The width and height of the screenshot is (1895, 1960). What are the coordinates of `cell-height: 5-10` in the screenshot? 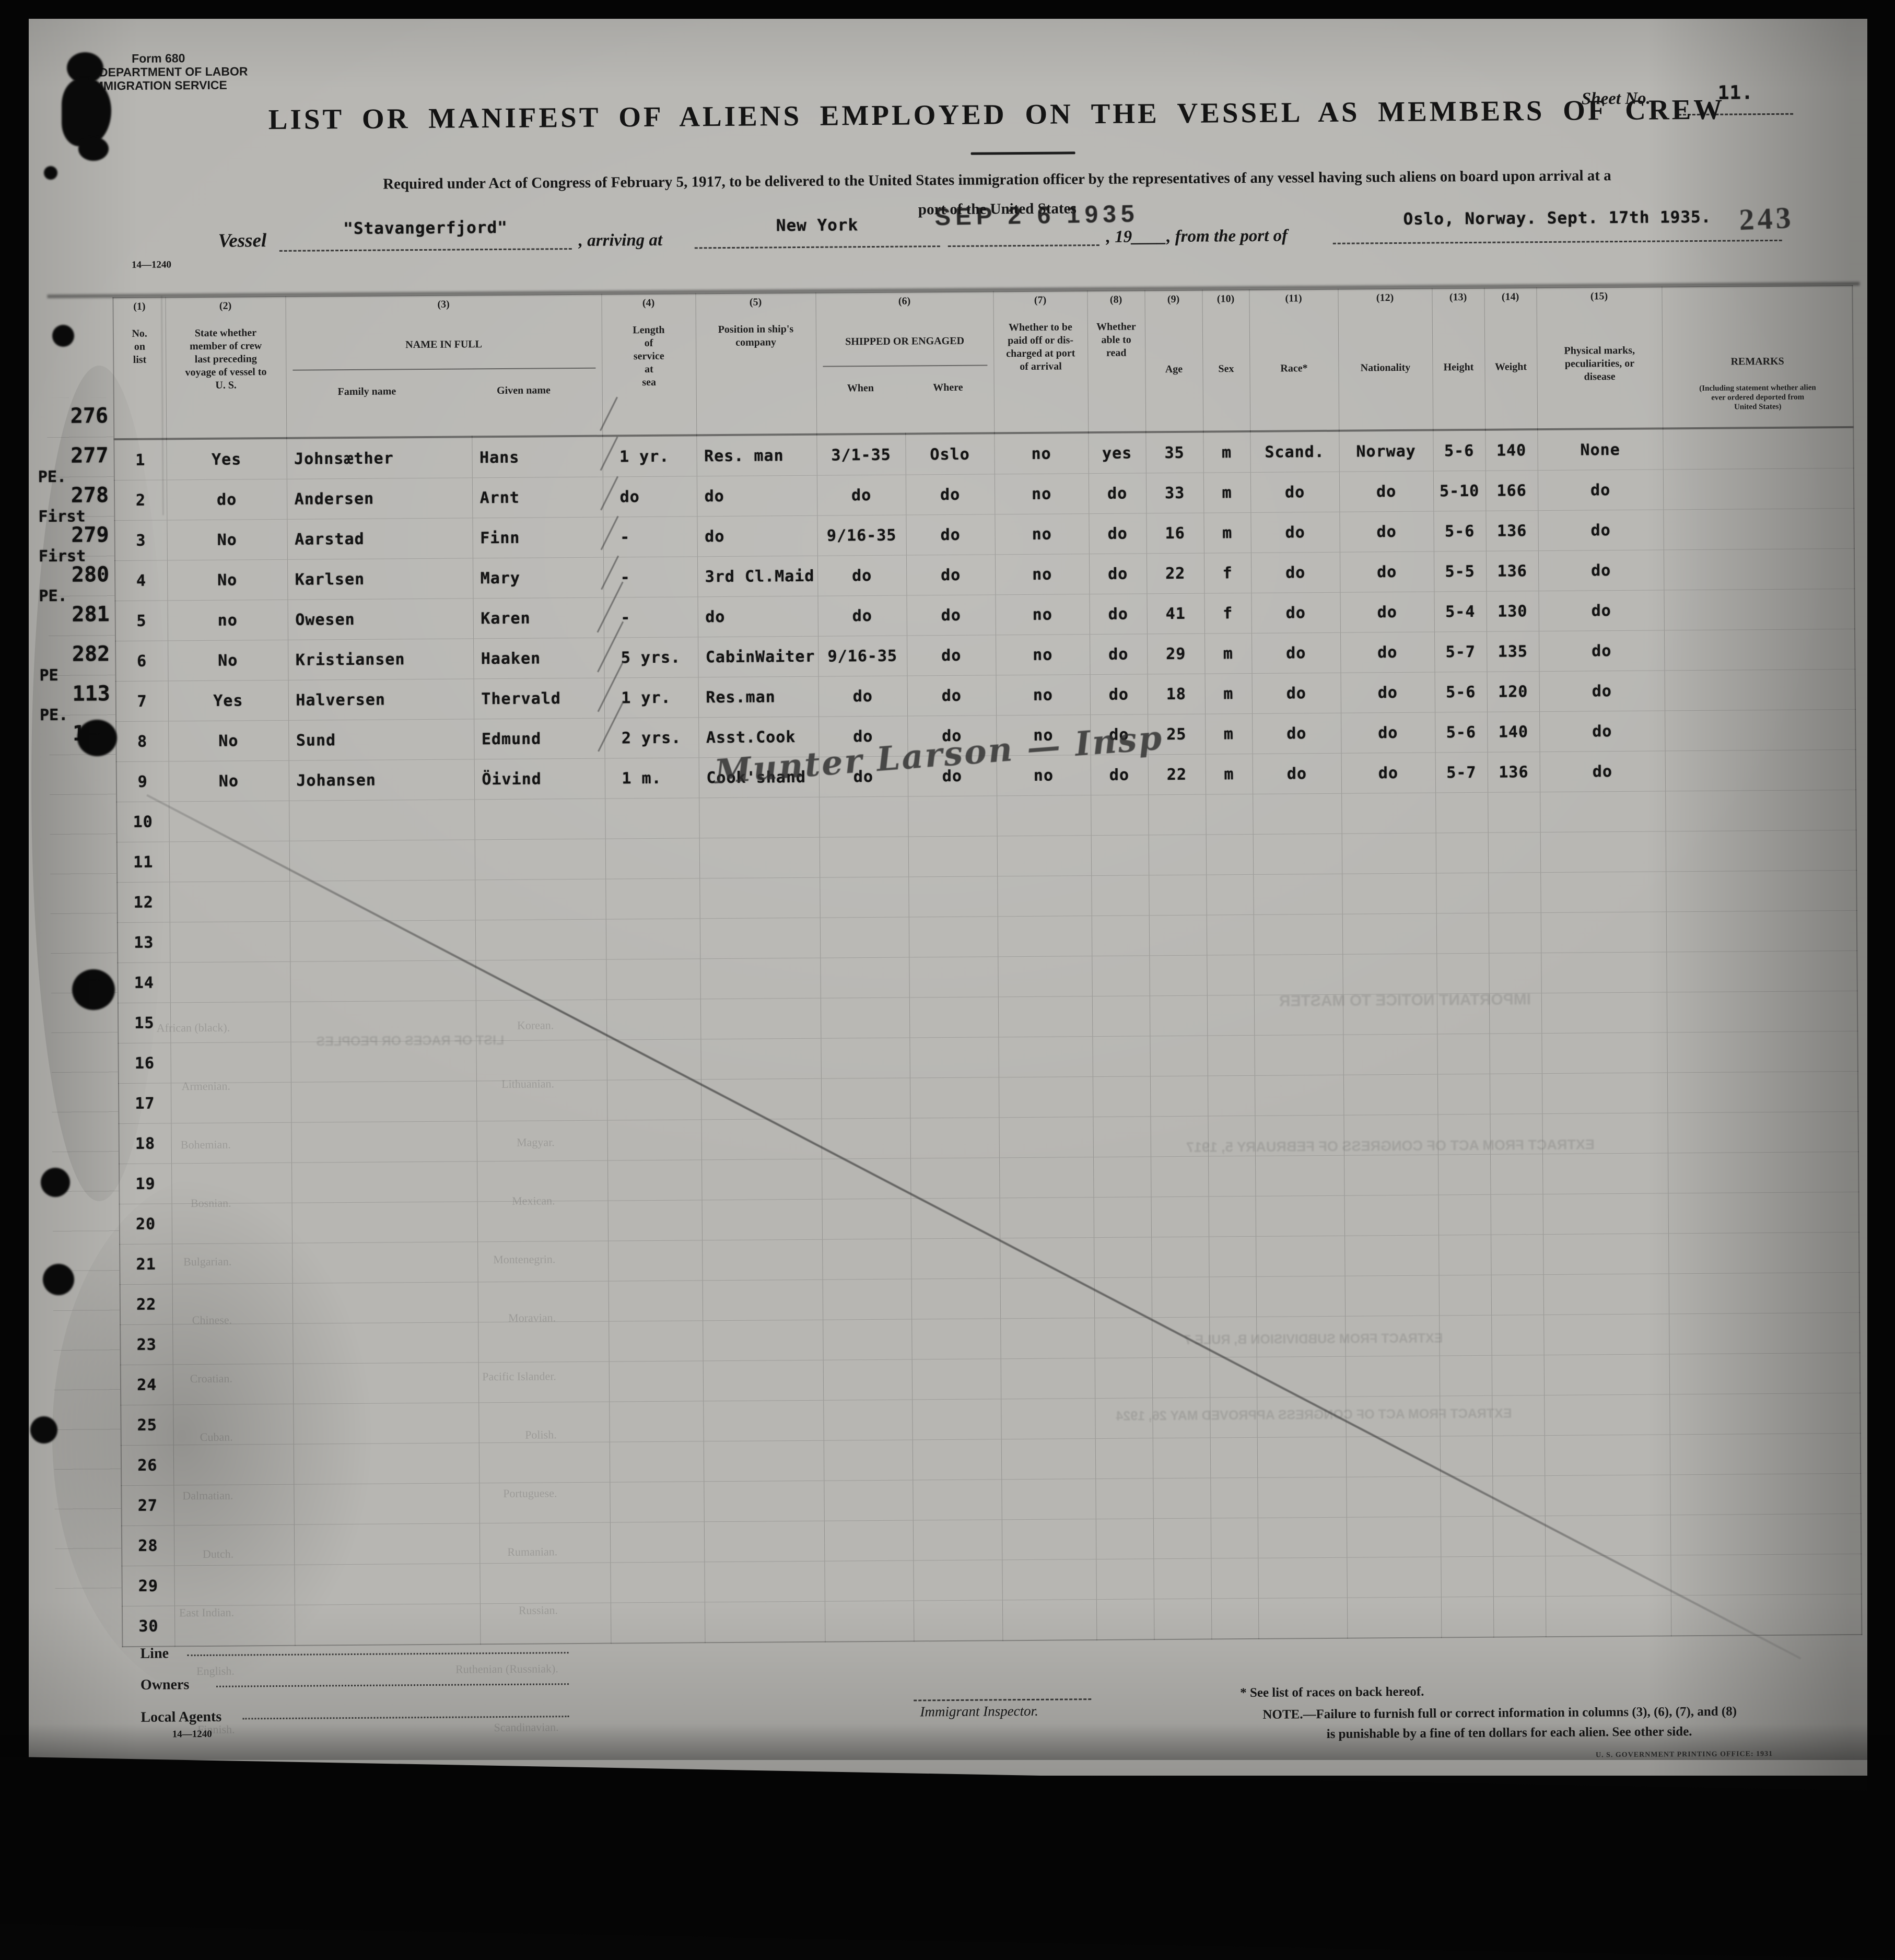 It's located at (1459, 491).